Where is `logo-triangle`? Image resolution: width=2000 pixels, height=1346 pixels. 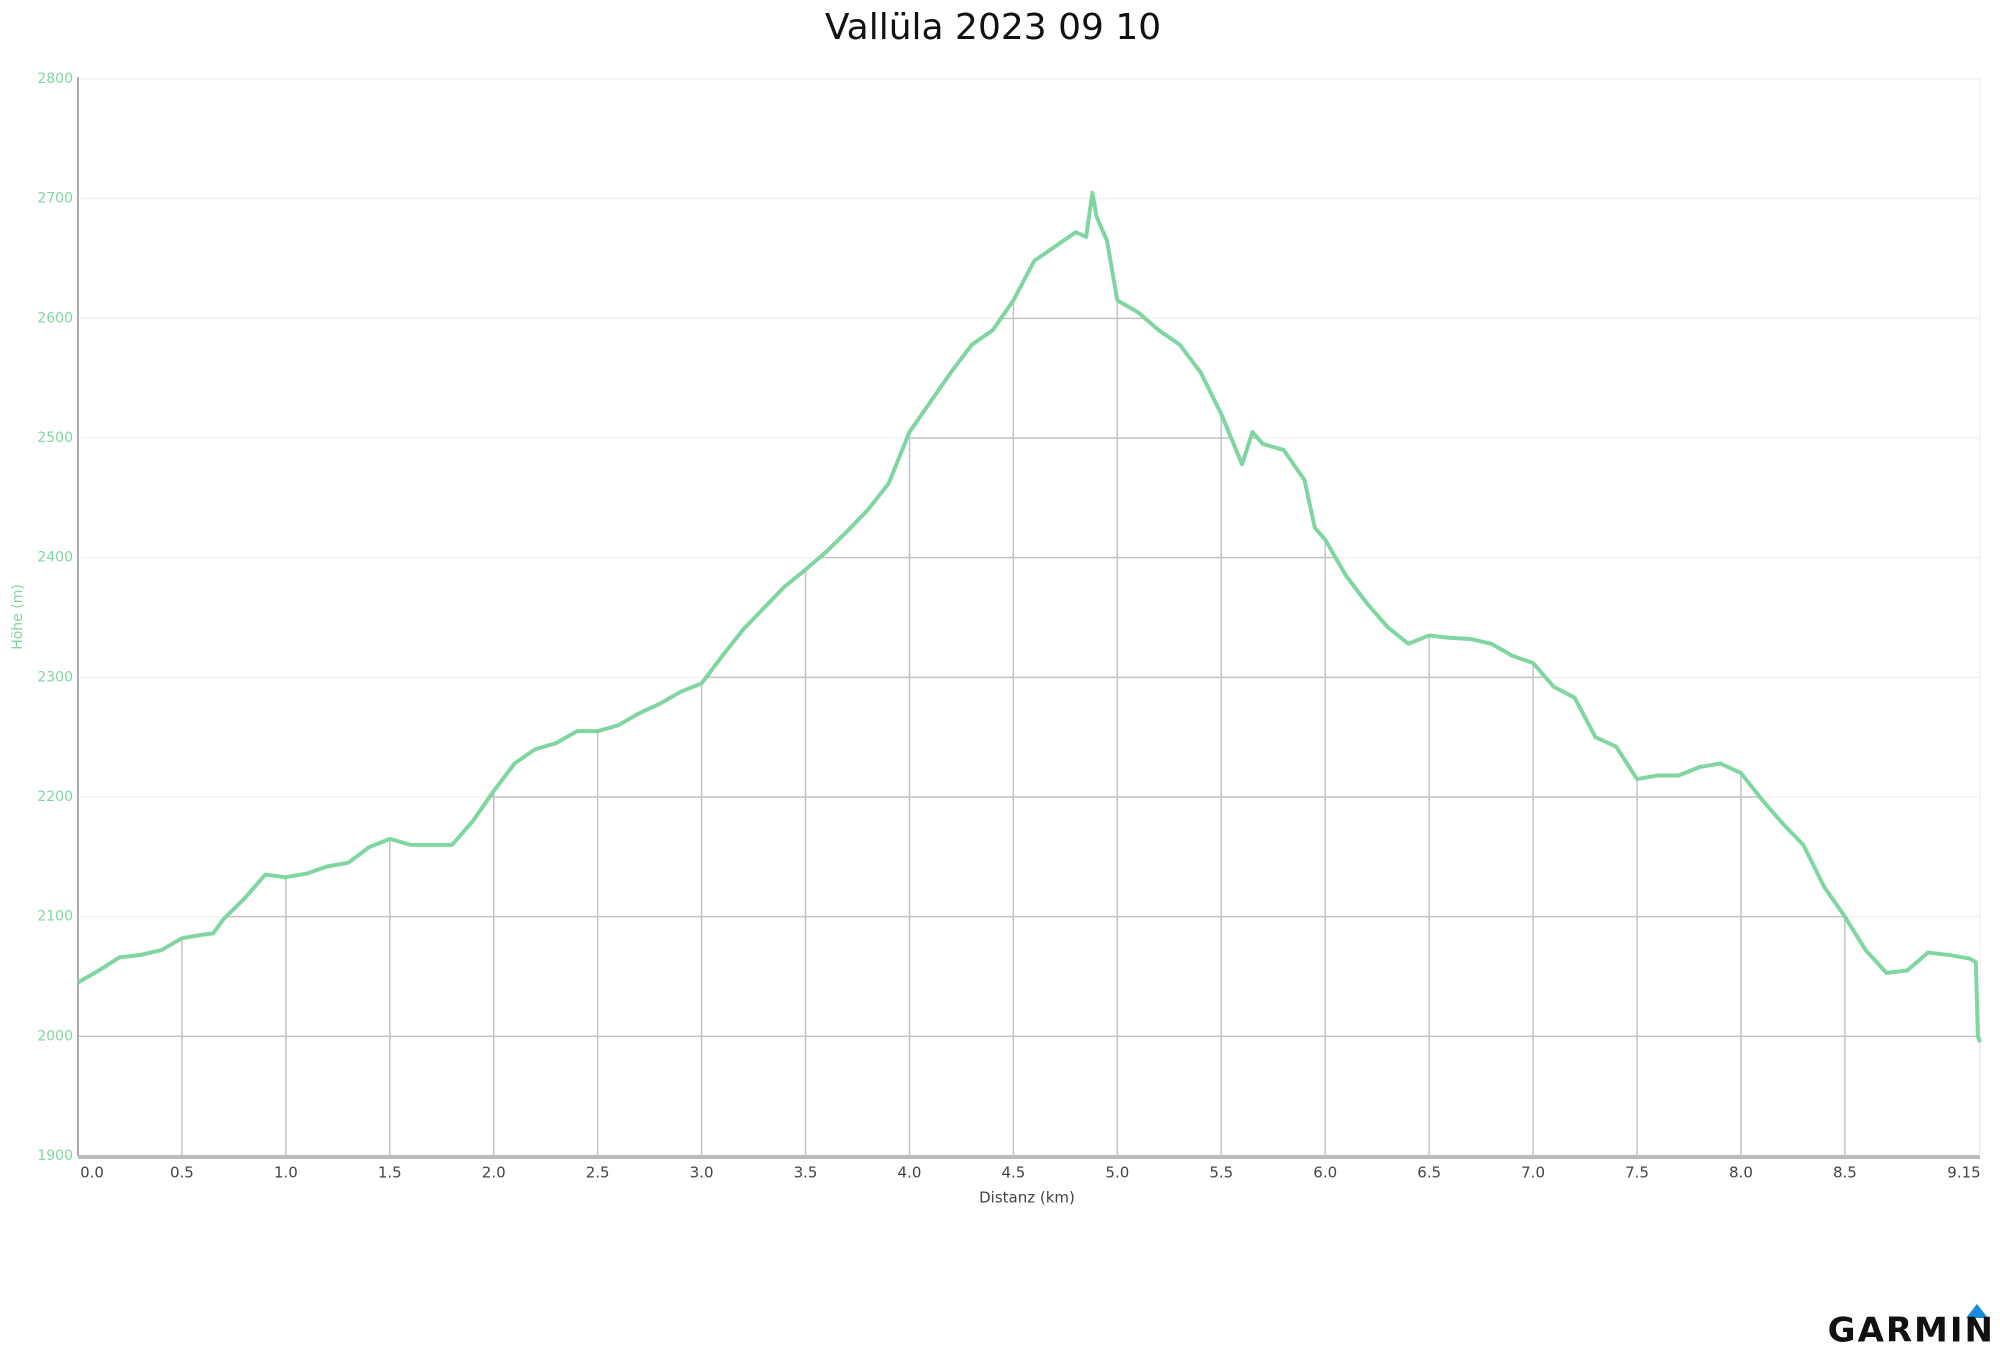
logo-triangle is located at coordinates (1977, 1311).